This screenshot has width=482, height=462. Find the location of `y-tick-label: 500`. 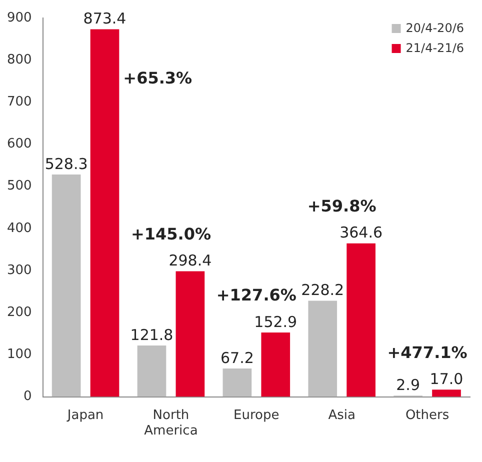

y-tick-label: 500 is located at coordinates (19, 186).